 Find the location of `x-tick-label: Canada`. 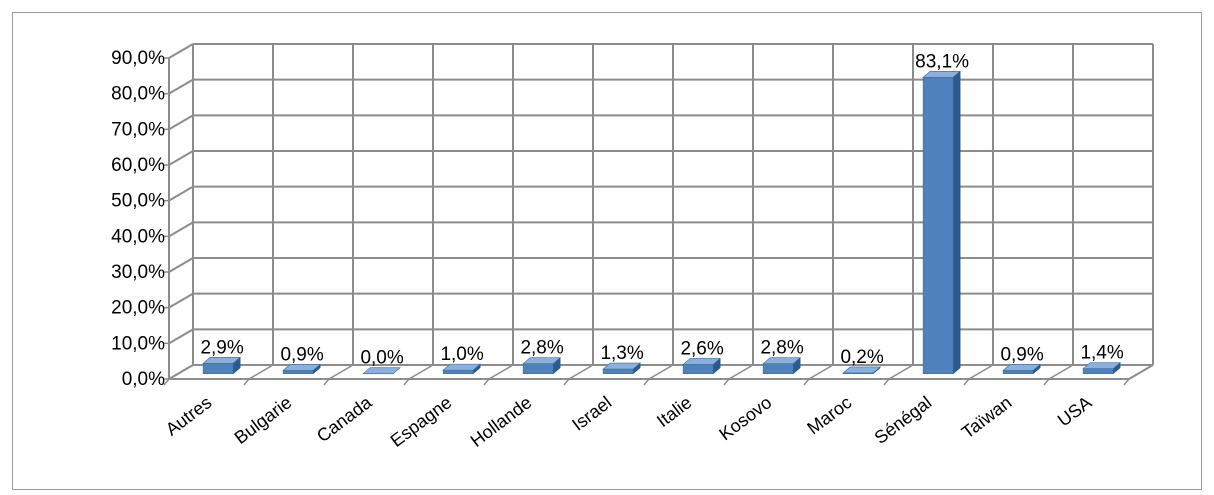

x-tick-label: Canada is located at coordinates (344, 419).